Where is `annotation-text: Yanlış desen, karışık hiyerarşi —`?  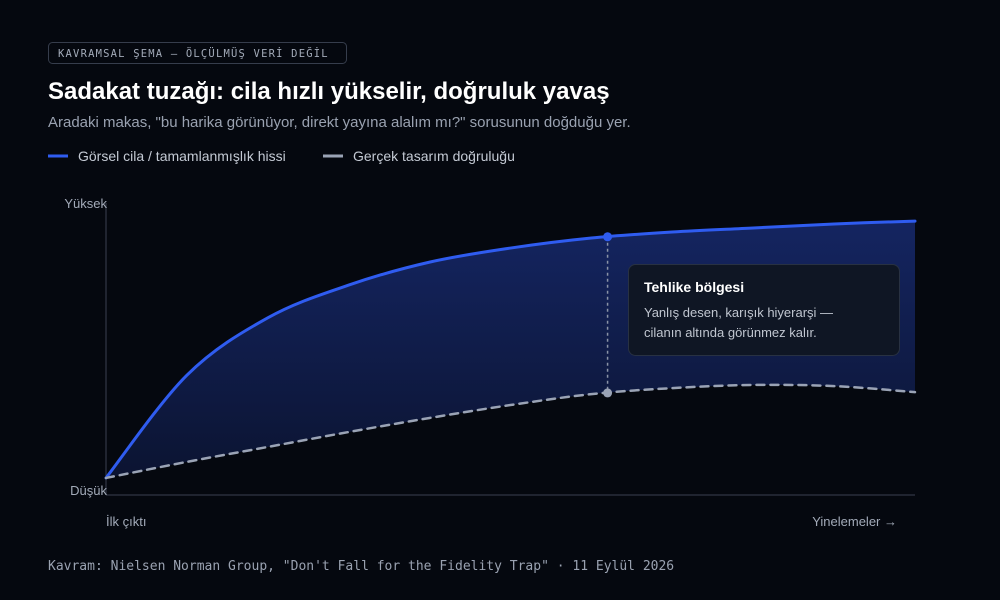 annotation-text: Yanlış desen, karışık hiyerarşi — is located at coordinates (738, 312).